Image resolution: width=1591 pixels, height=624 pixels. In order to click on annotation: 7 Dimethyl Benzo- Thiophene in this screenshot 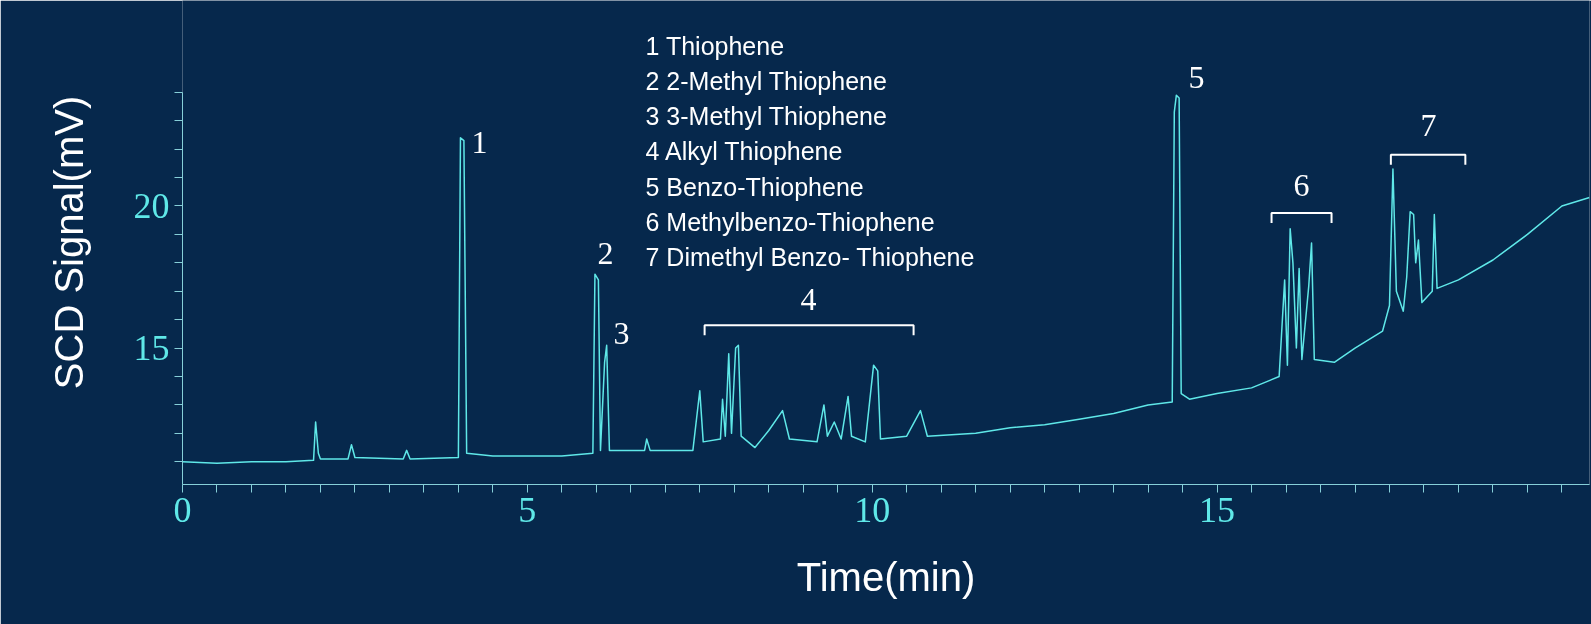, I will do `click(810, 257)`.